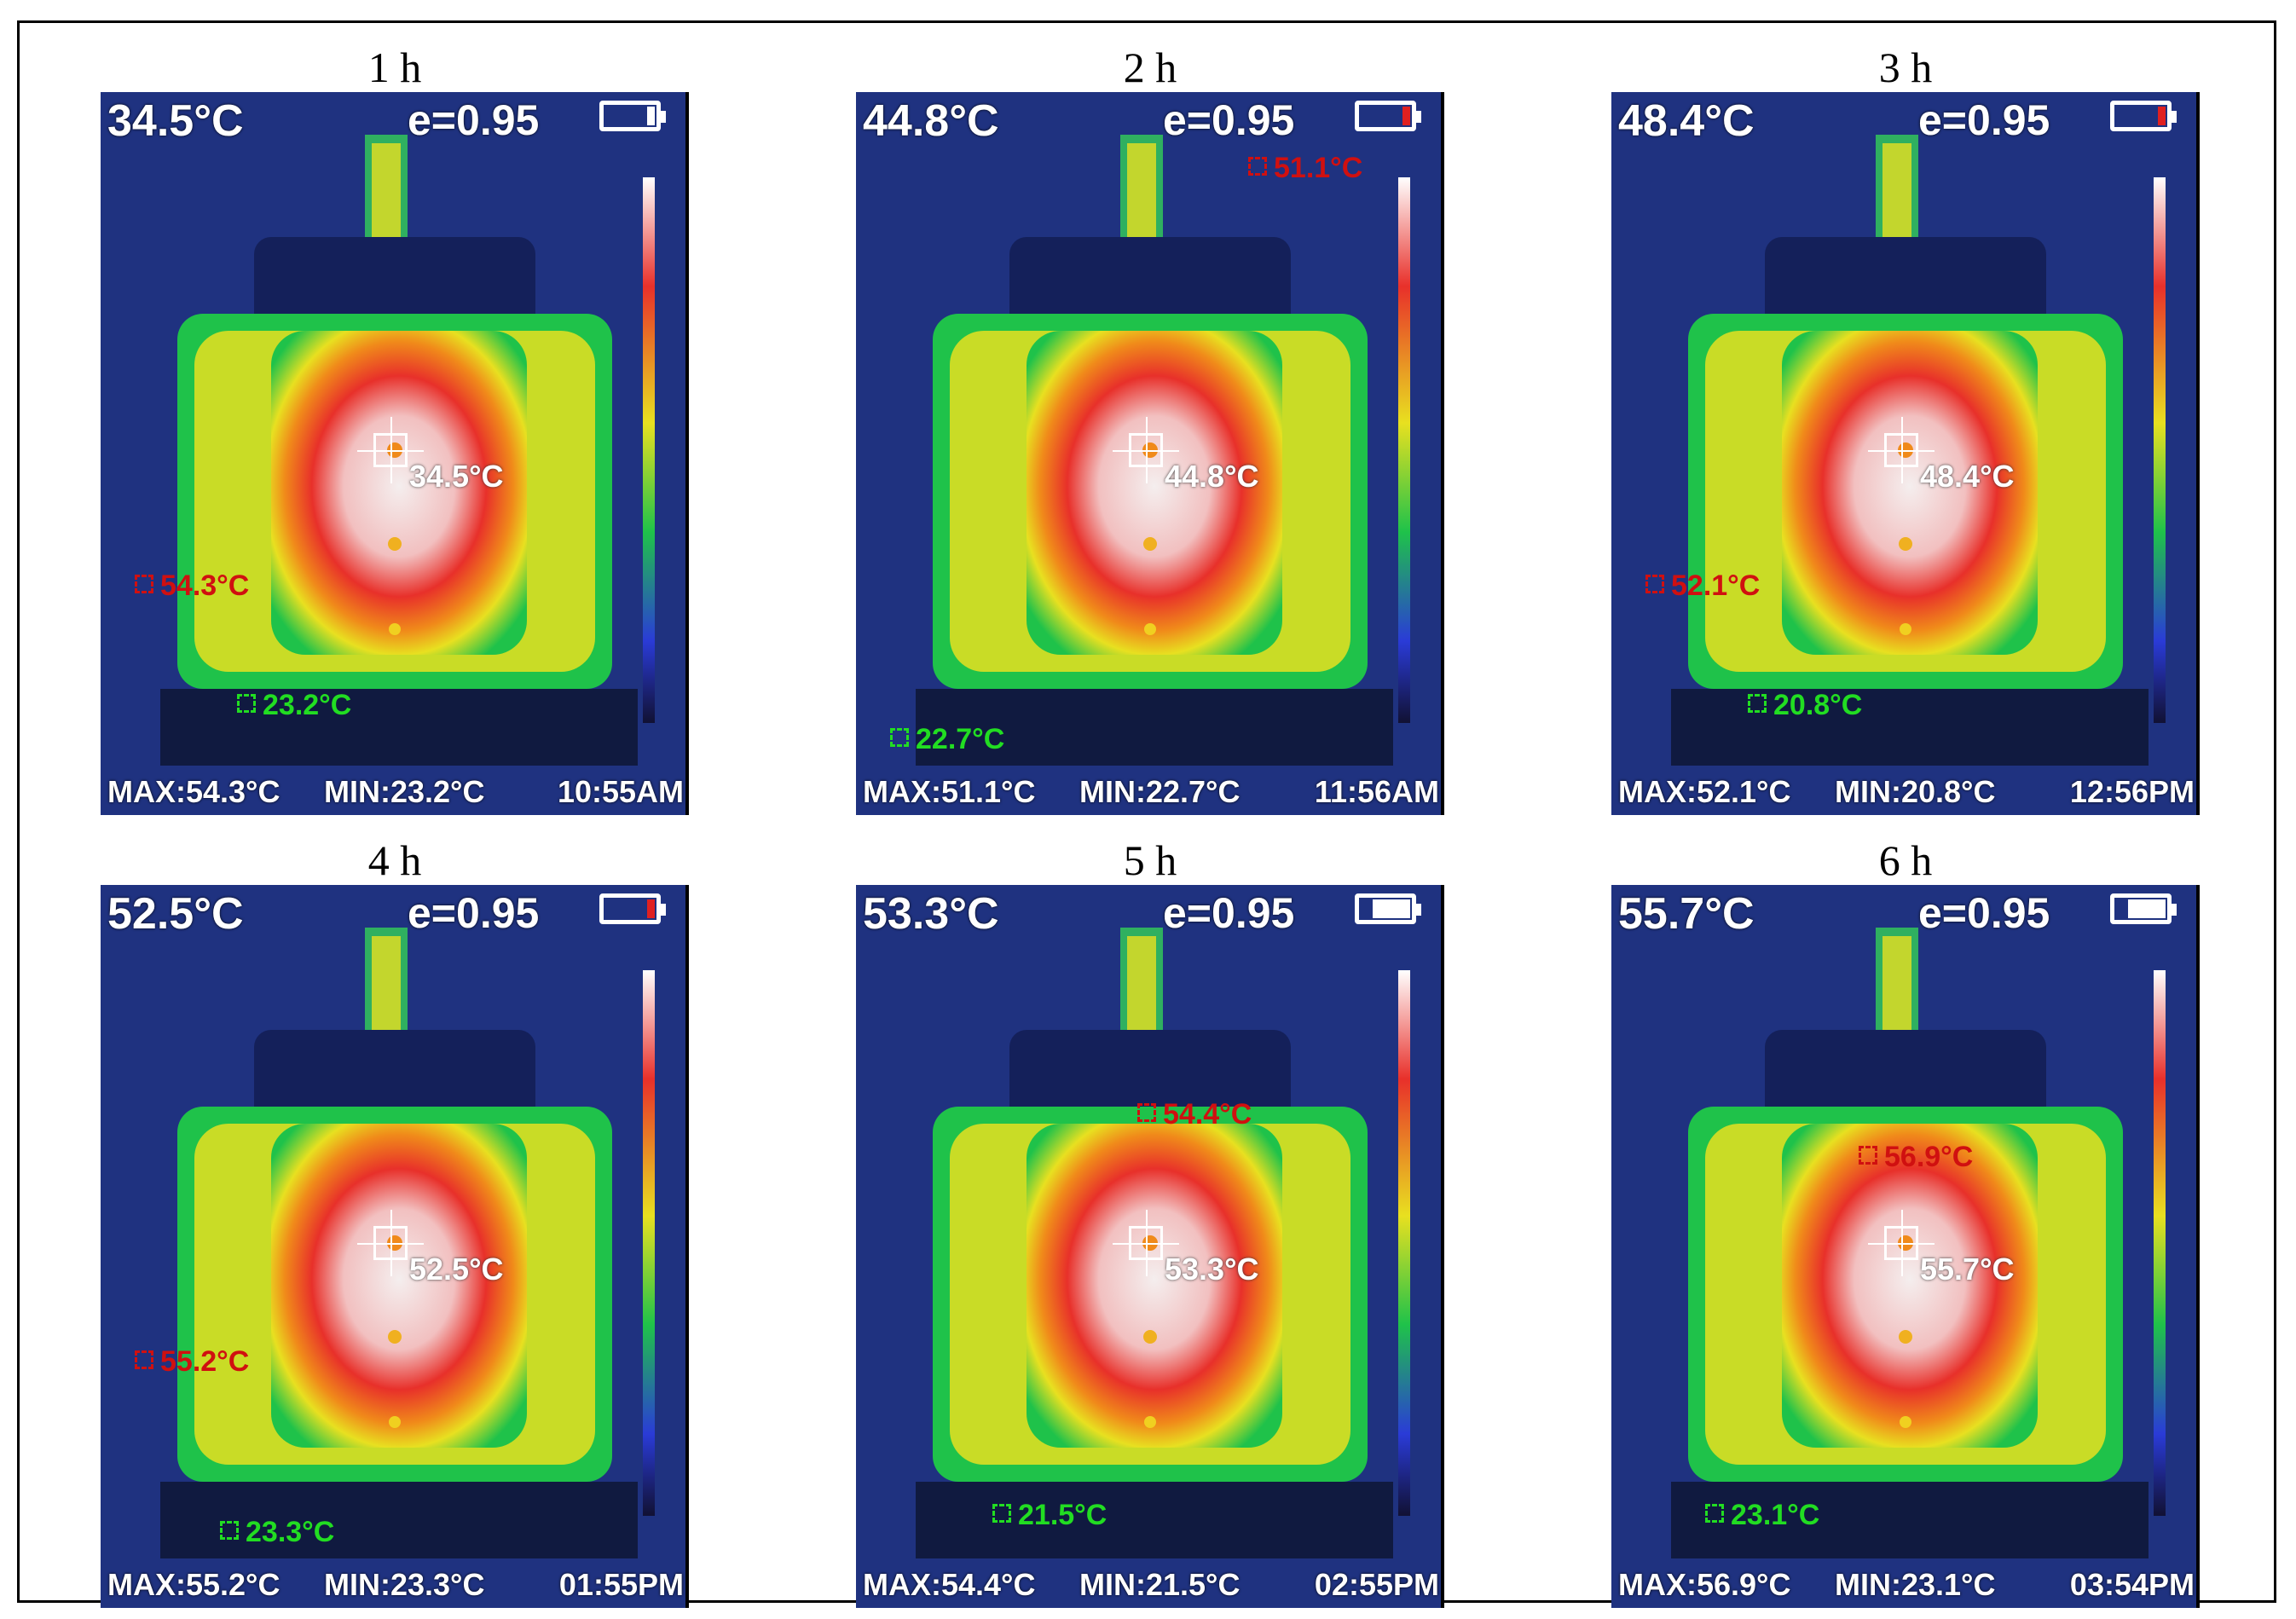 The image size is (2296, 1619). Describe the element at coordinates (1687, 121) in the screenshot. I see `center-temperature: 48.4°C` at that location.